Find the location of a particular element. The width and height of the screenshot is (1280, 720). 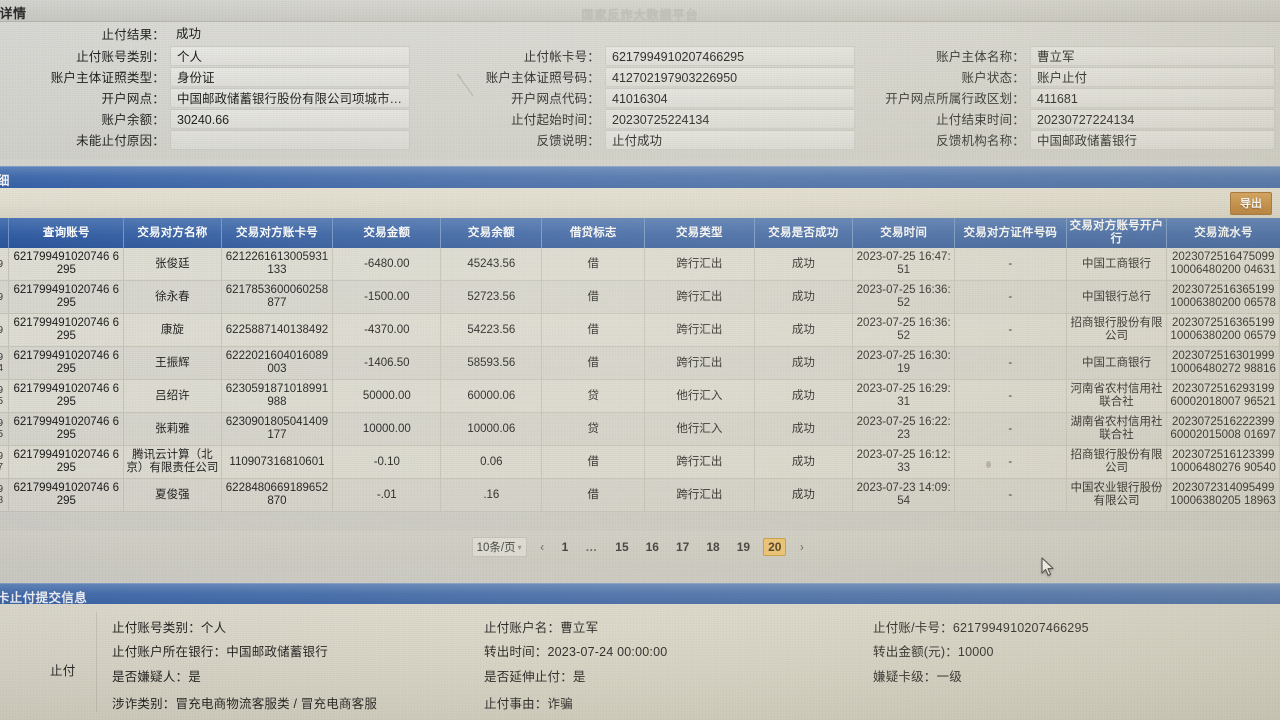

cell-amount: -1500.00 is located at coordinates (387, 297).